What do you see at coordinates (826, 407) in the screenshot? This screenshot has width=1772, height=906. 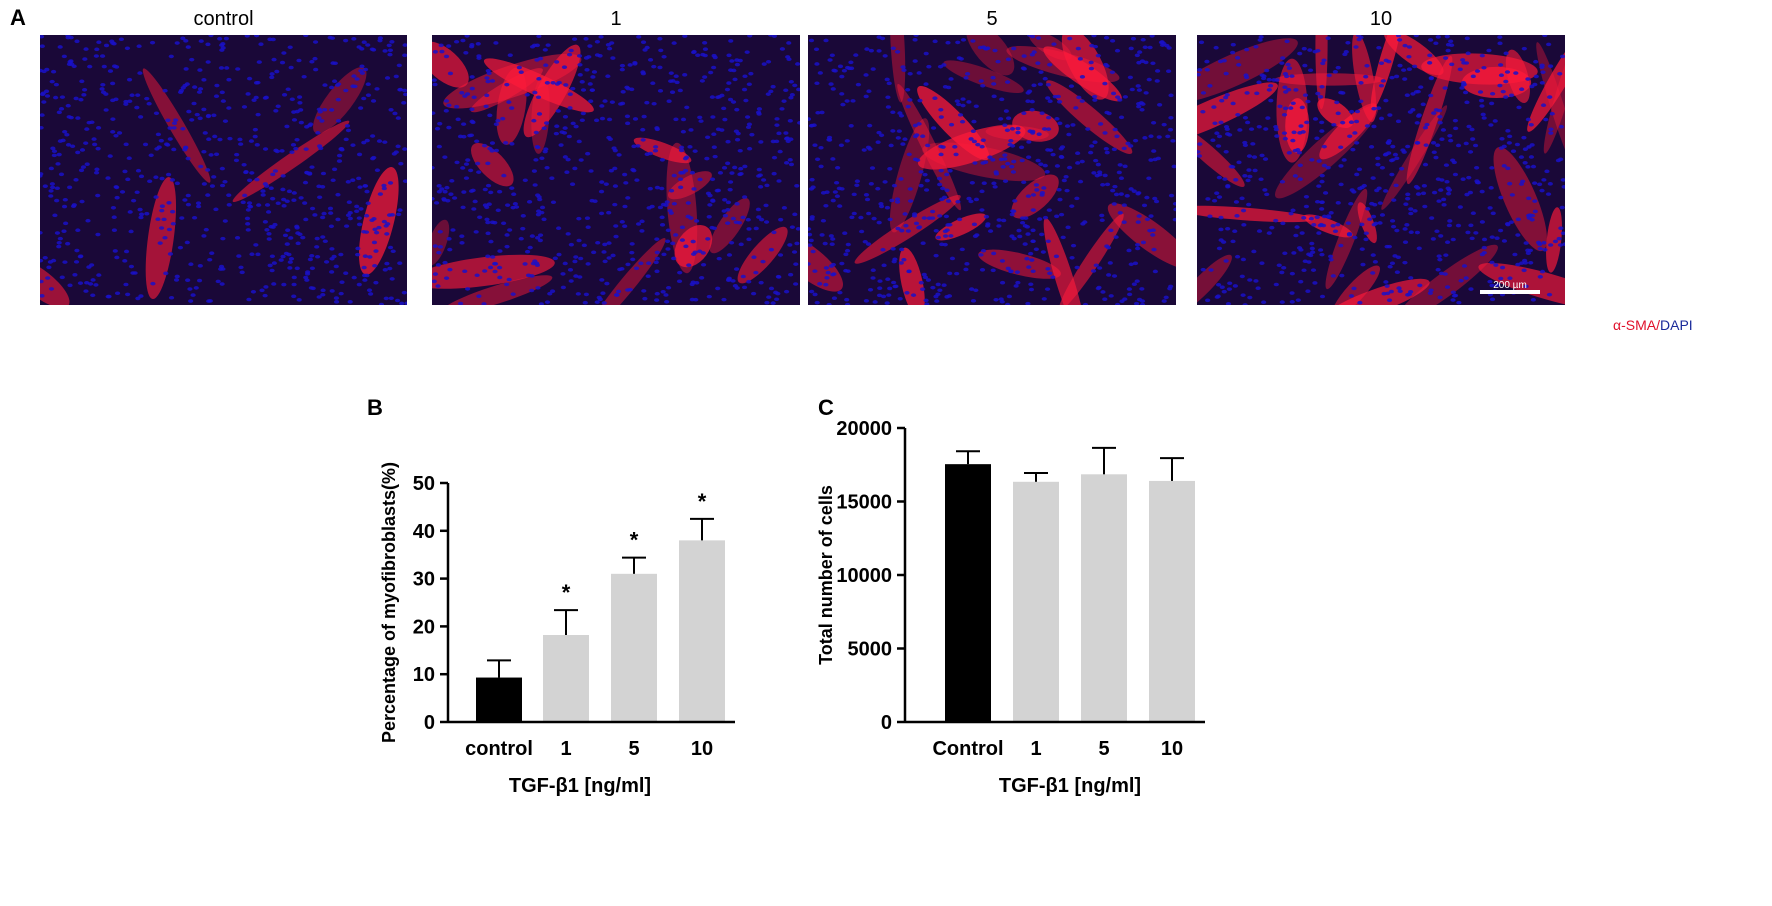 I see `panel-label: C` at bounding box center [826, 407].